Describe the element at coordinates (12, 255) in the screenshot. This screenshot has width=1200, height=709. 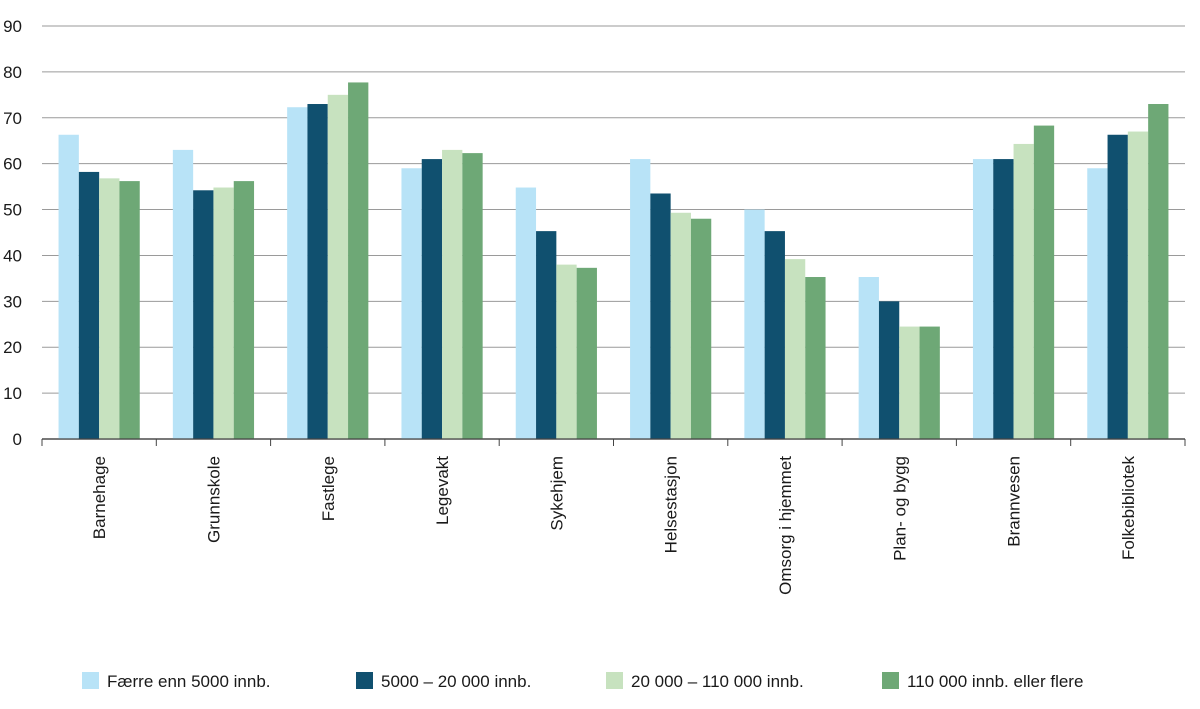
I see `y-tick-label: 40` at that location.